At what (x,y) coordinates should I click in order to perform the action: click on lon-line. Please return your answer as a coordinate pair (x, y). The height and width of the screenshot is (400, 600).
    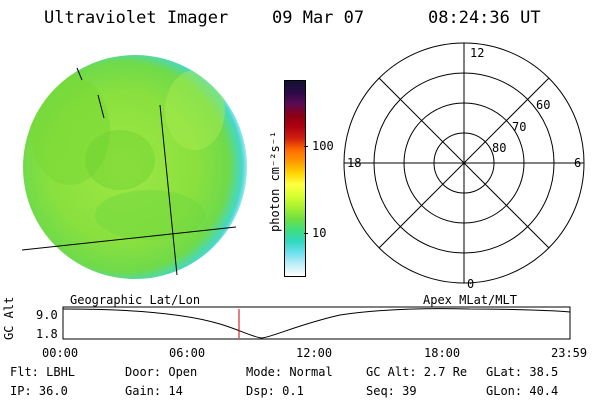
    Looking at the image, I should click on (168, 190).